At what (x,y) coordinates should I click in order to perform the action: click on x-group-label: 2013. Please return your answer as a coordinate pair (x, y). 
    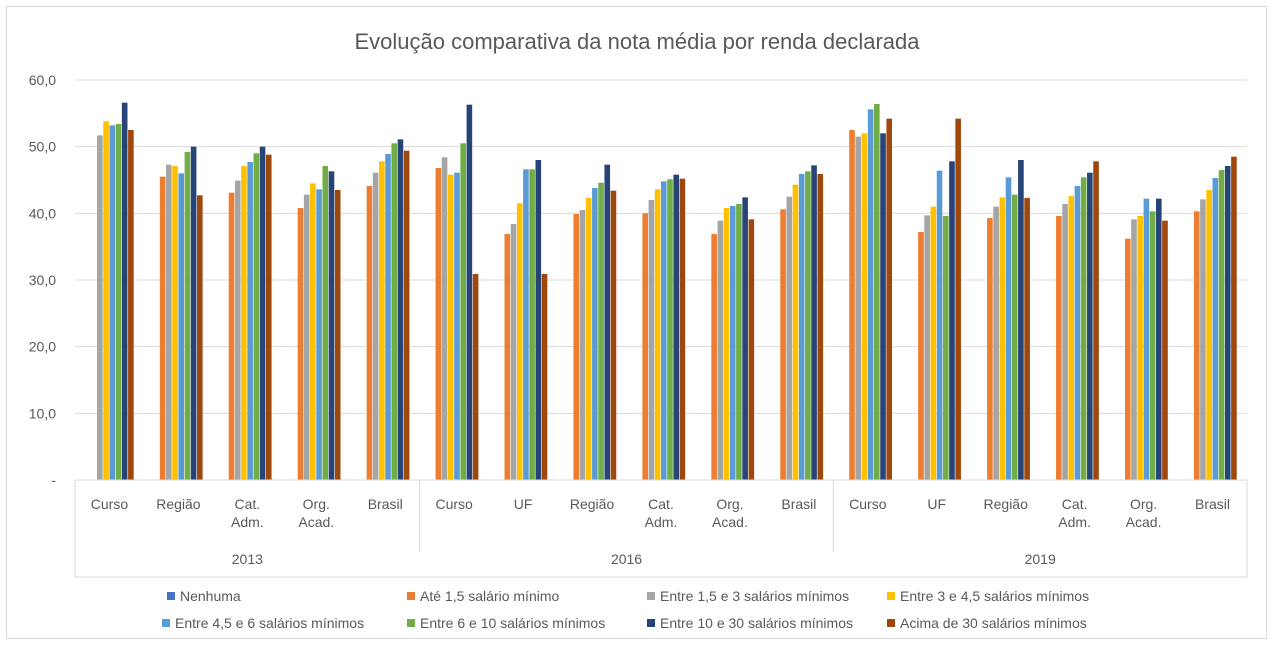
    Looking at the image, I should click on (247, 559).